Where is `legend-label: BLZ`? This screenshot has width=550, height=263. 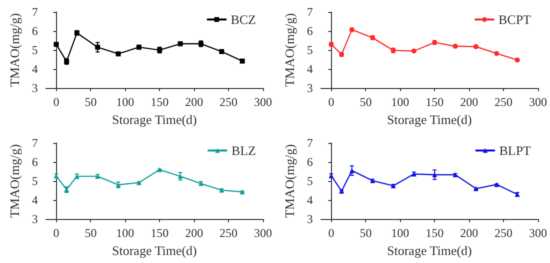
legend-label: BLZ is located at coordinates (243, 150).